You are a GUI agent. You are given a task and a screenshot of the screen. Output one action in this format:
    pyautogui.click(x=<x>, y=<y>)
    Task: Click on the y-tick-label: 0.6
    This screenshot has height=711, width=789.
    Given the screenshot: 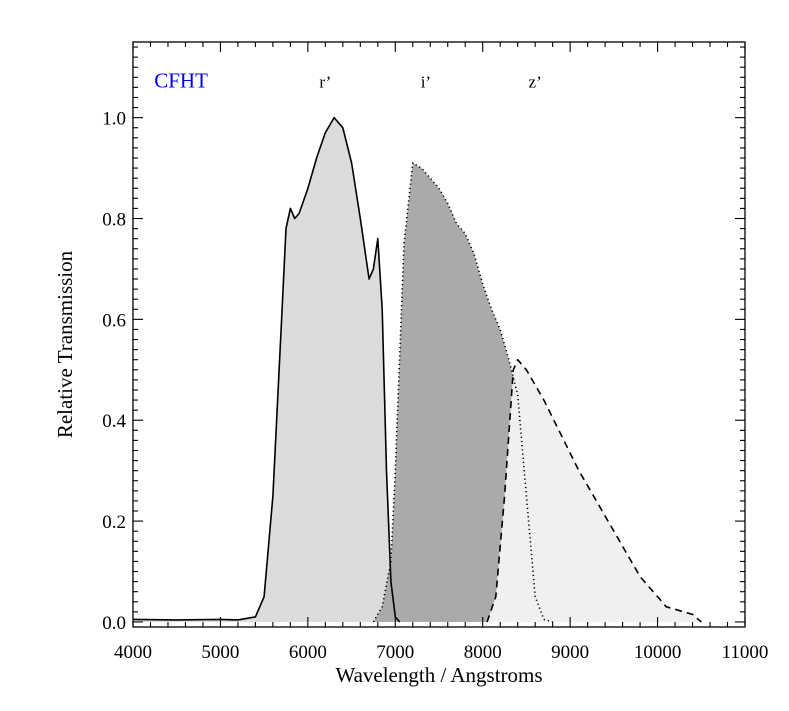 What is the action you would take?
    pyautogui.click(x=114, y=320)
    